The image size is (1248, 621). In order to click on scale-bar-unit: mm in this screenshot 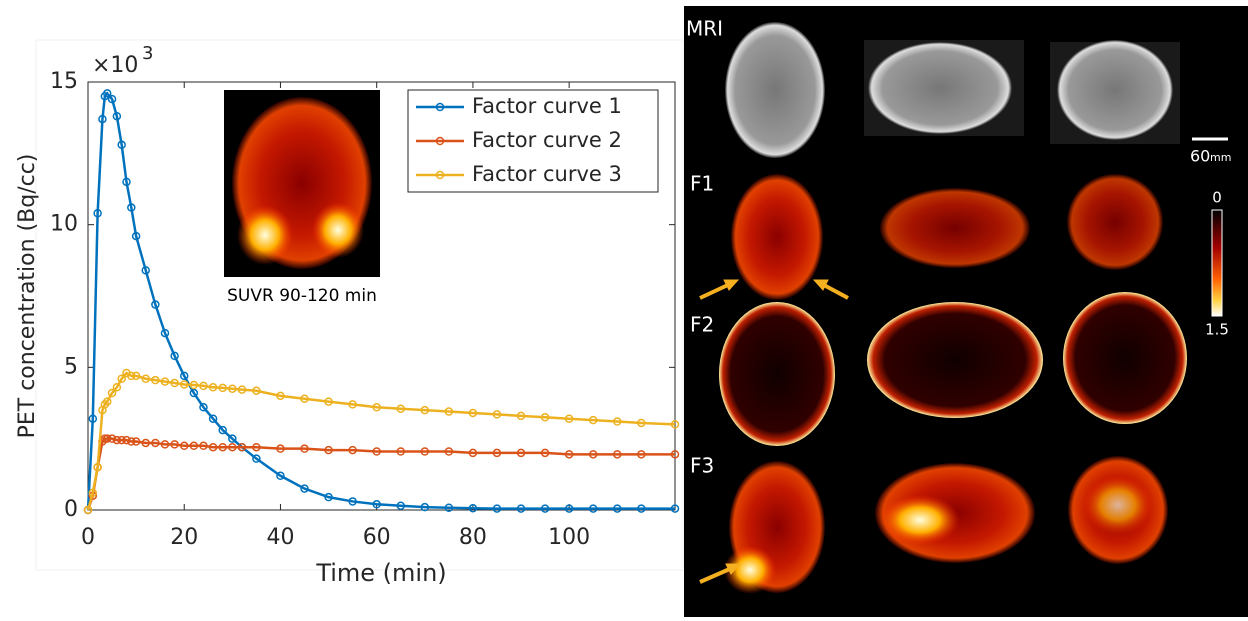, I will do `click(1220, 157)`.